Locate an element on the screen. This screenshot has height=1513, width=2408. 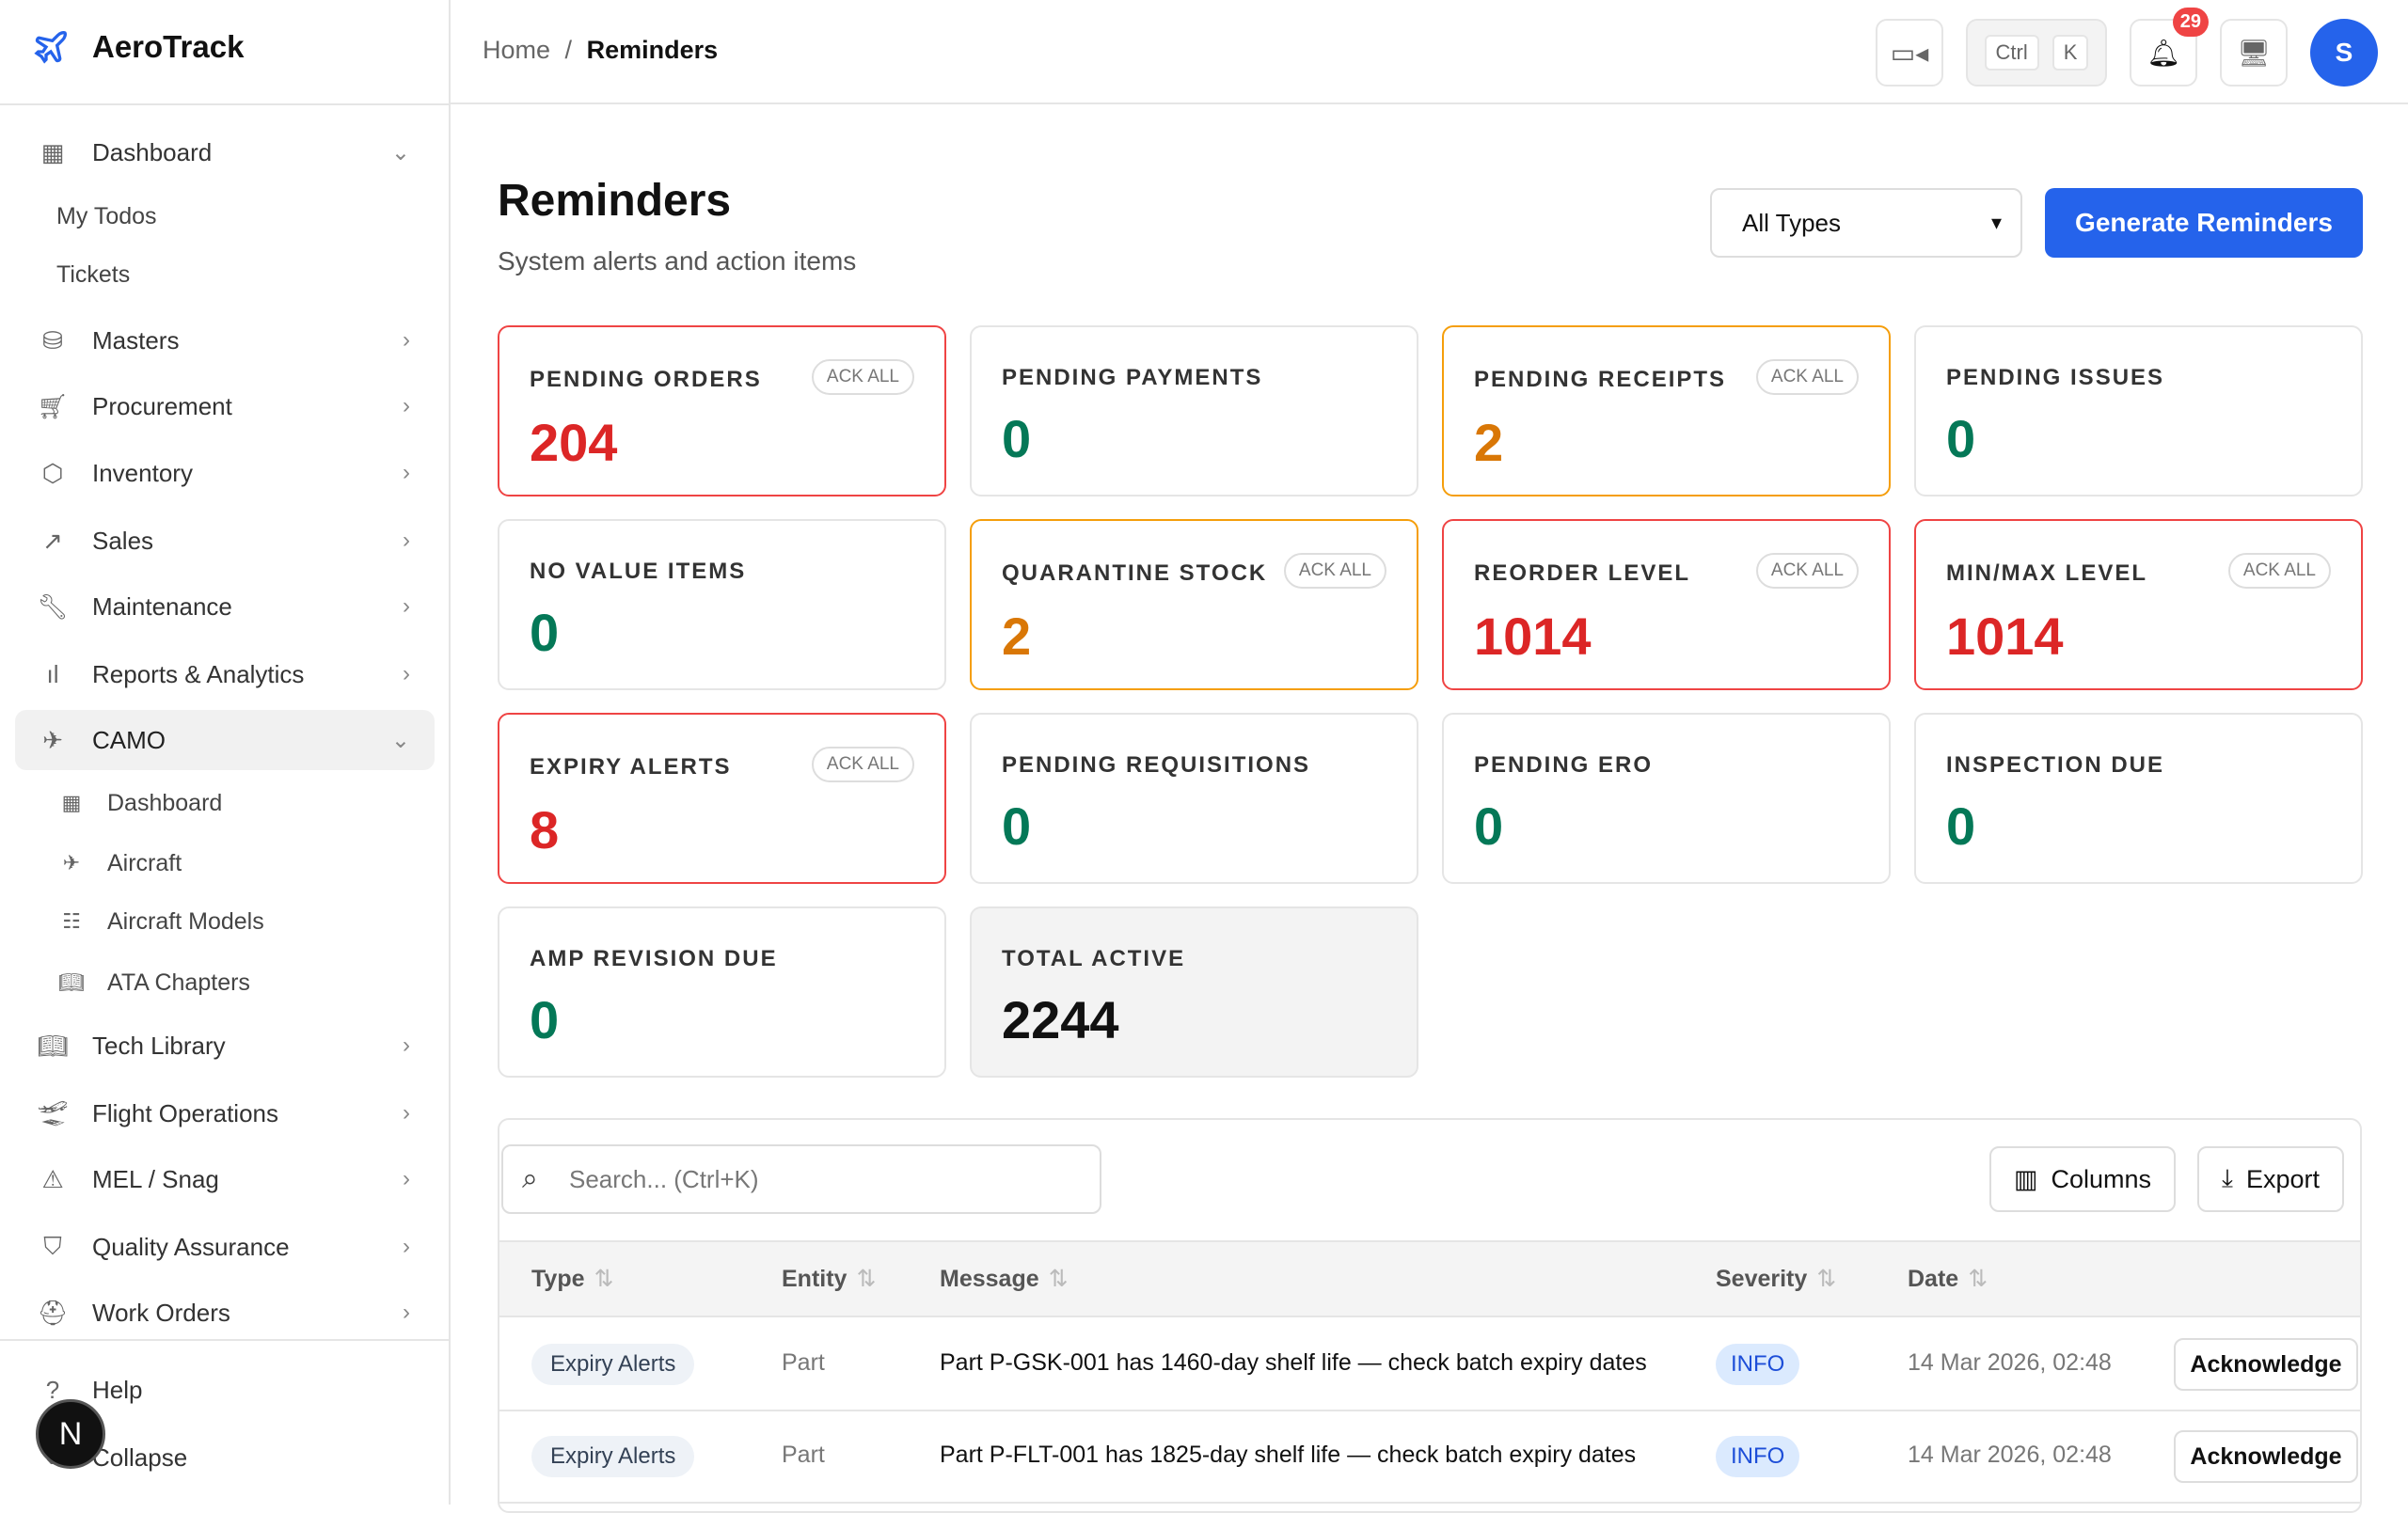
label: My Todos is located at coordinates (107, 215).